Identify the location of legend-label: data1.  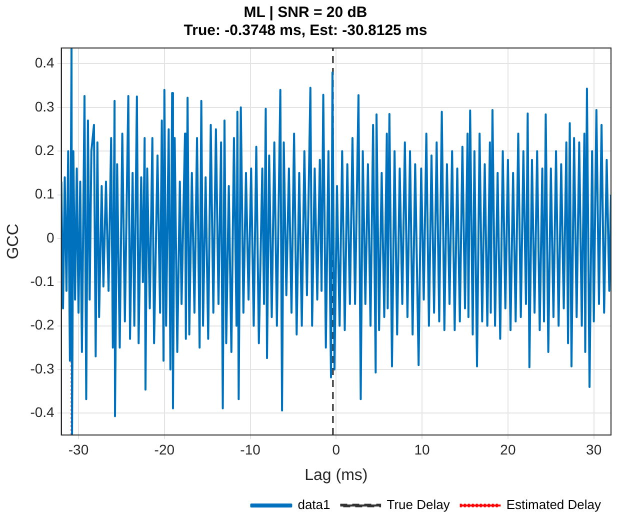
(314, 504).